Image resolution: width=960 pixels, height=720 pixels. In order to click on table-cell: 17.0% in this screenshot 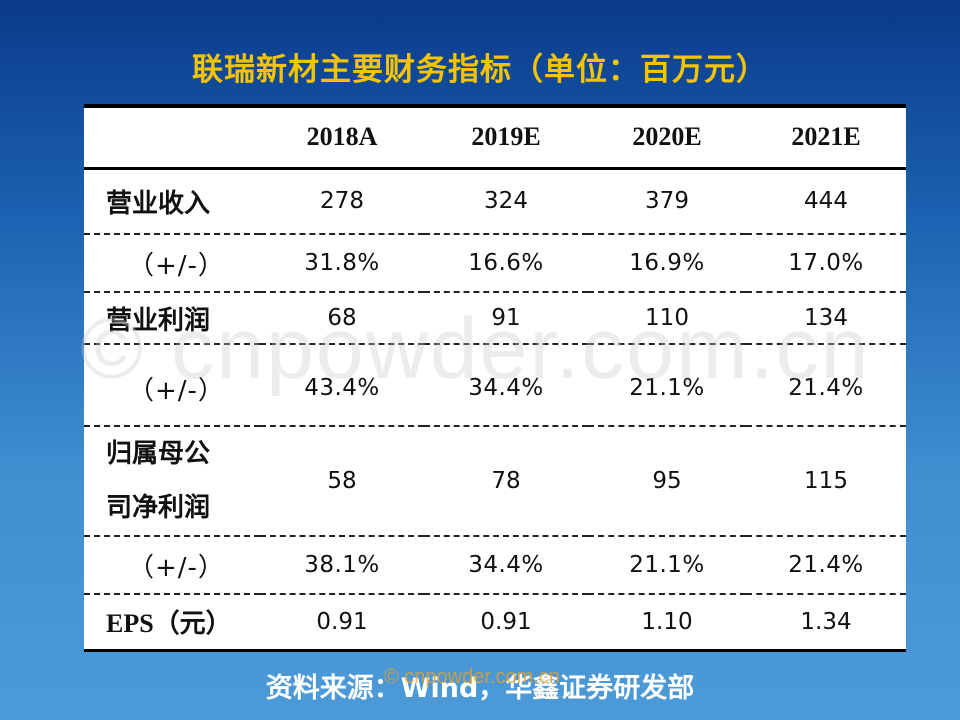, I will do `click(826, 263)`.